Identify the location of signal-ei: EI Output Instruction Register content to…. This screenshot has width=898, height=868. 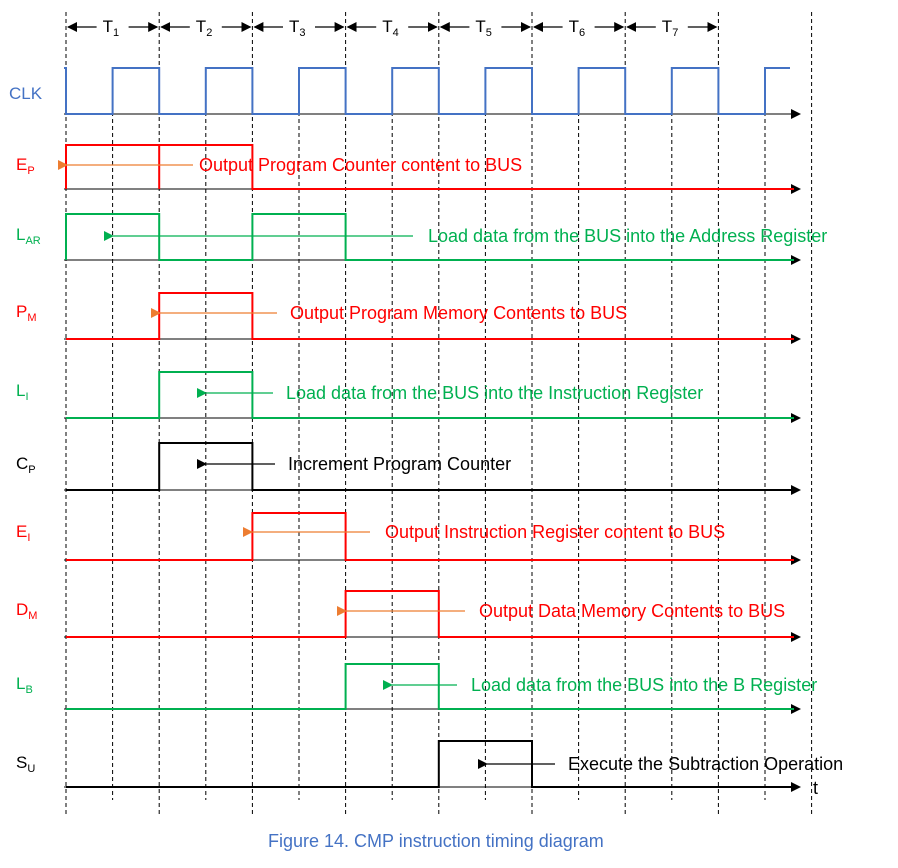
(408, 538).